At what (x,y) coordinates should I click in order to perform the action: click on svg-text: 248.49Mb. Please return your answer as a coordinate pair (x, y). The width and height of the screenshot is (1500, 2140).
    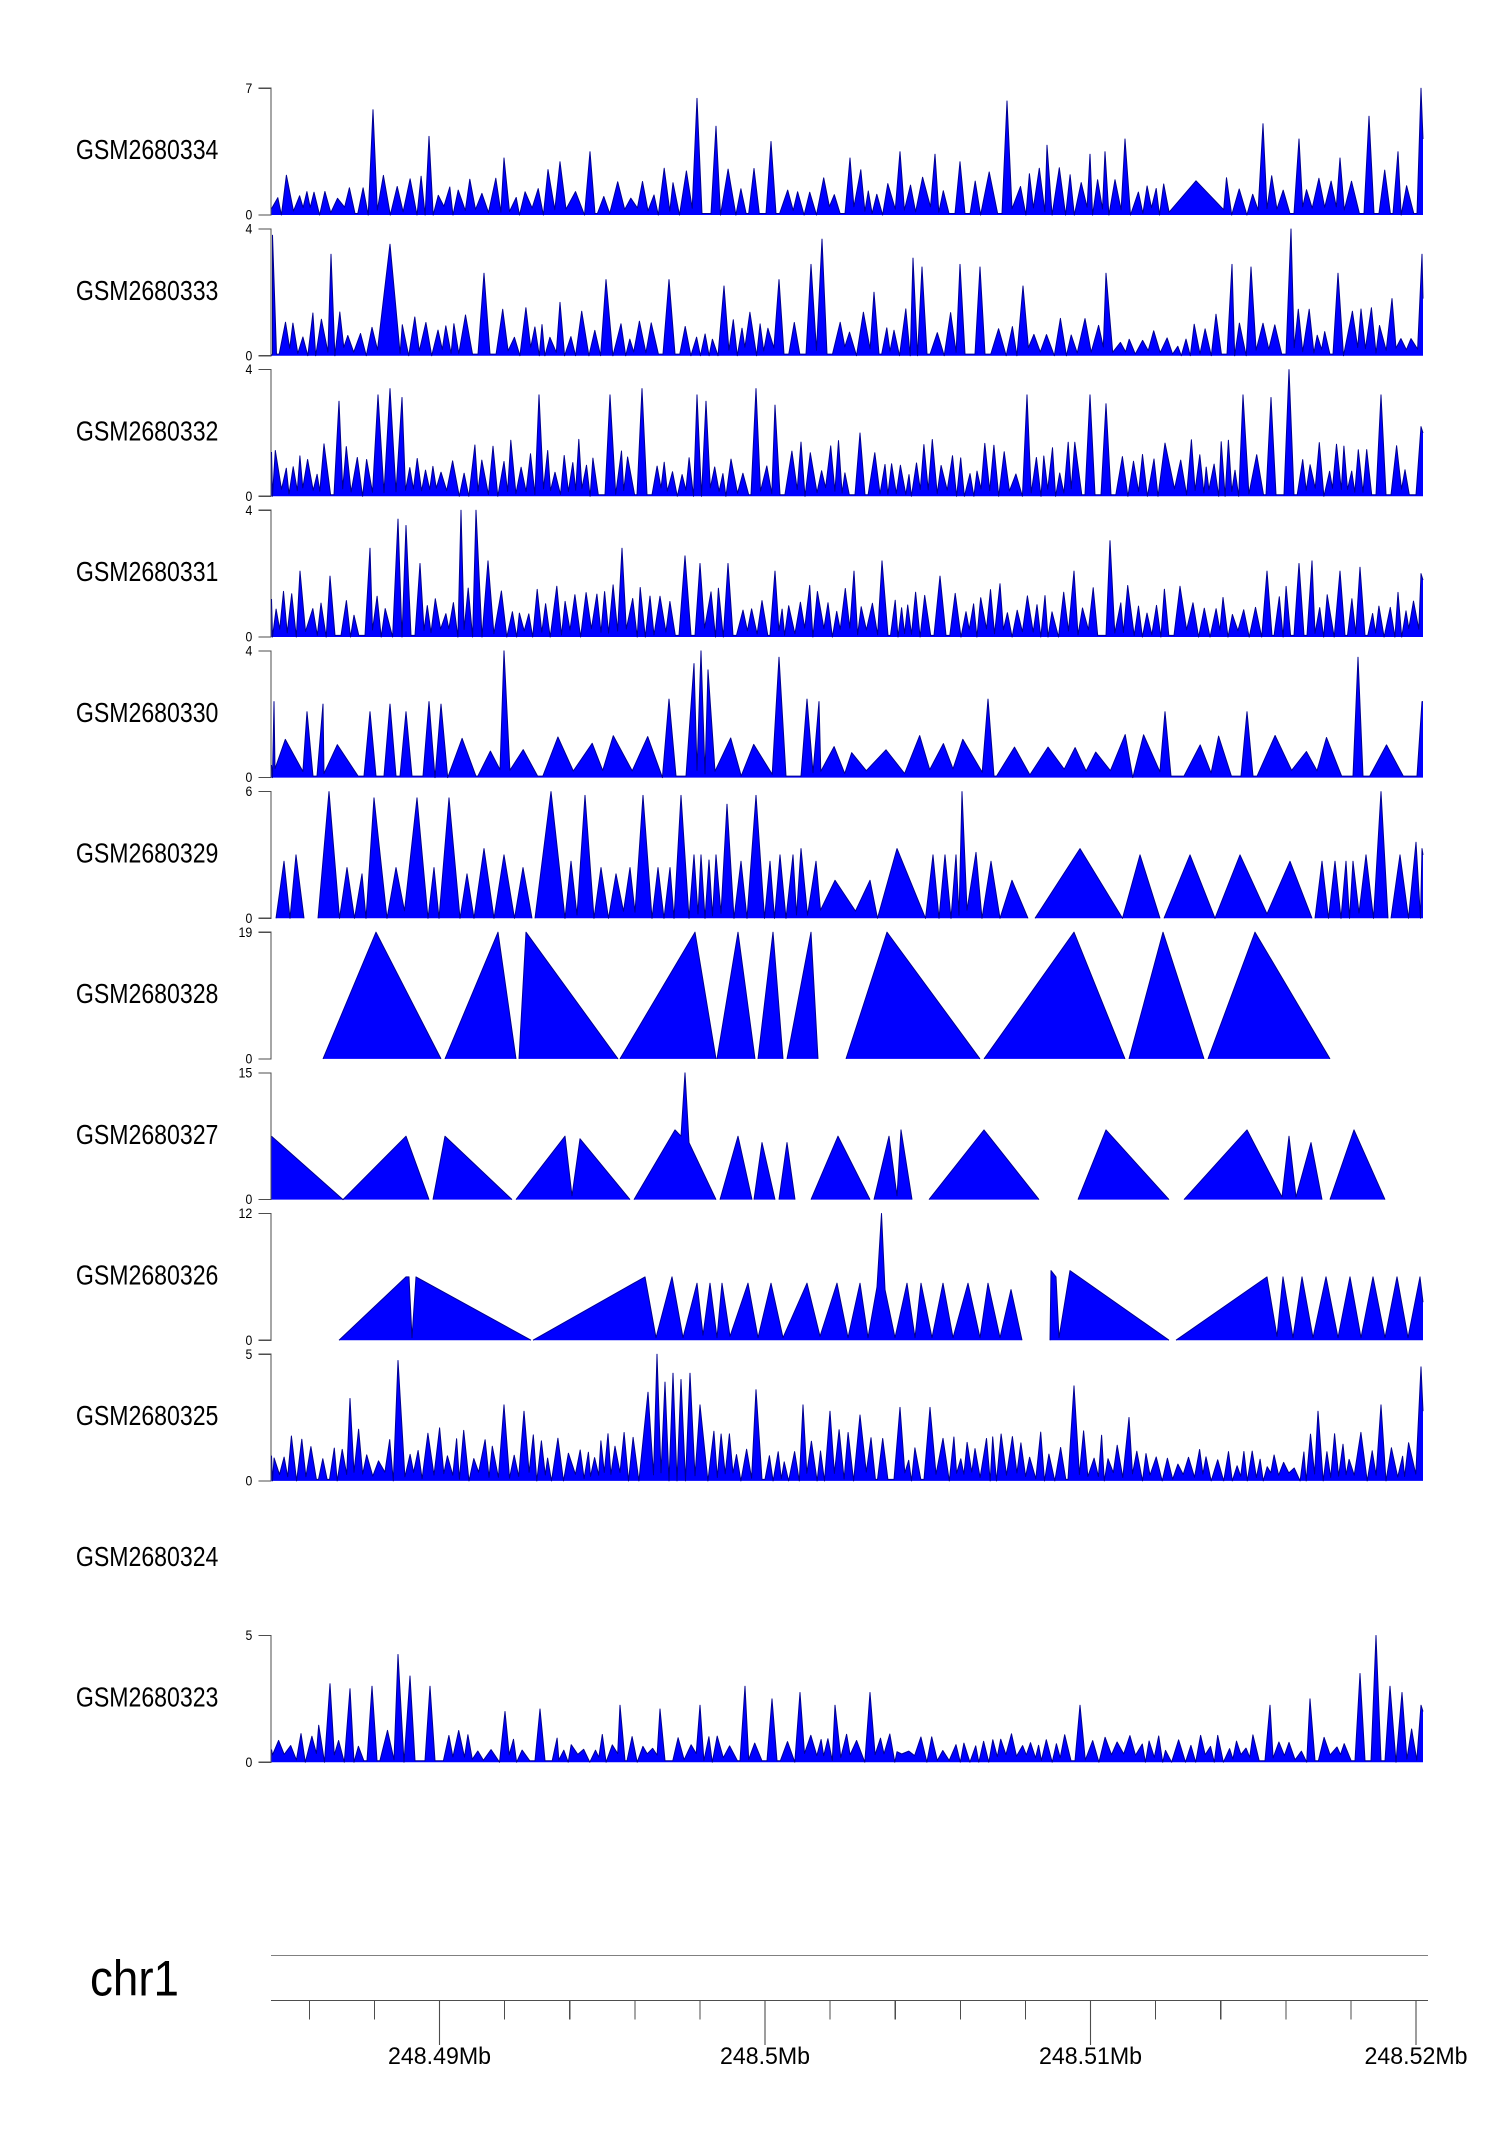
    Looking at the image, I should click on (439, 2056).